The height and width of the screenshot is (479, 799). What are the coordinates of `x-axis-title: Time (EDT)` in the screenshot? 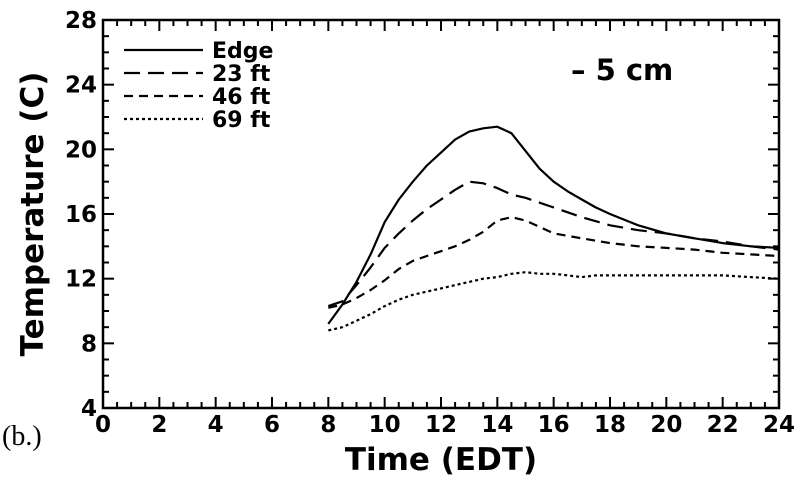 It's located at (441, 460).